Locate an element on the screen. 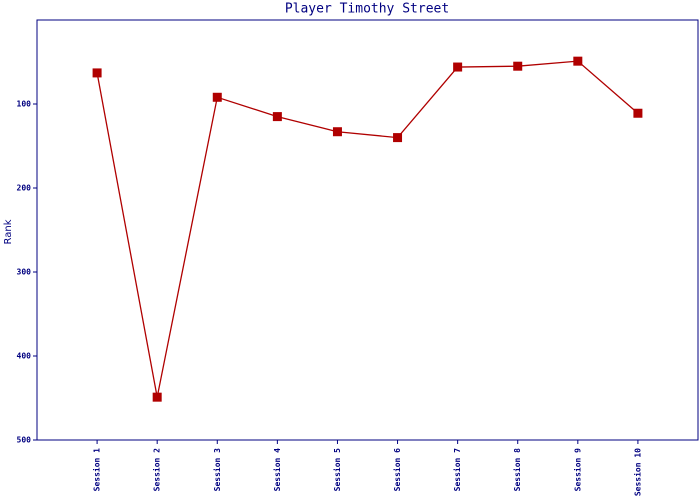  x-tick-label: Session 2 is located at coordinates (157, 470).